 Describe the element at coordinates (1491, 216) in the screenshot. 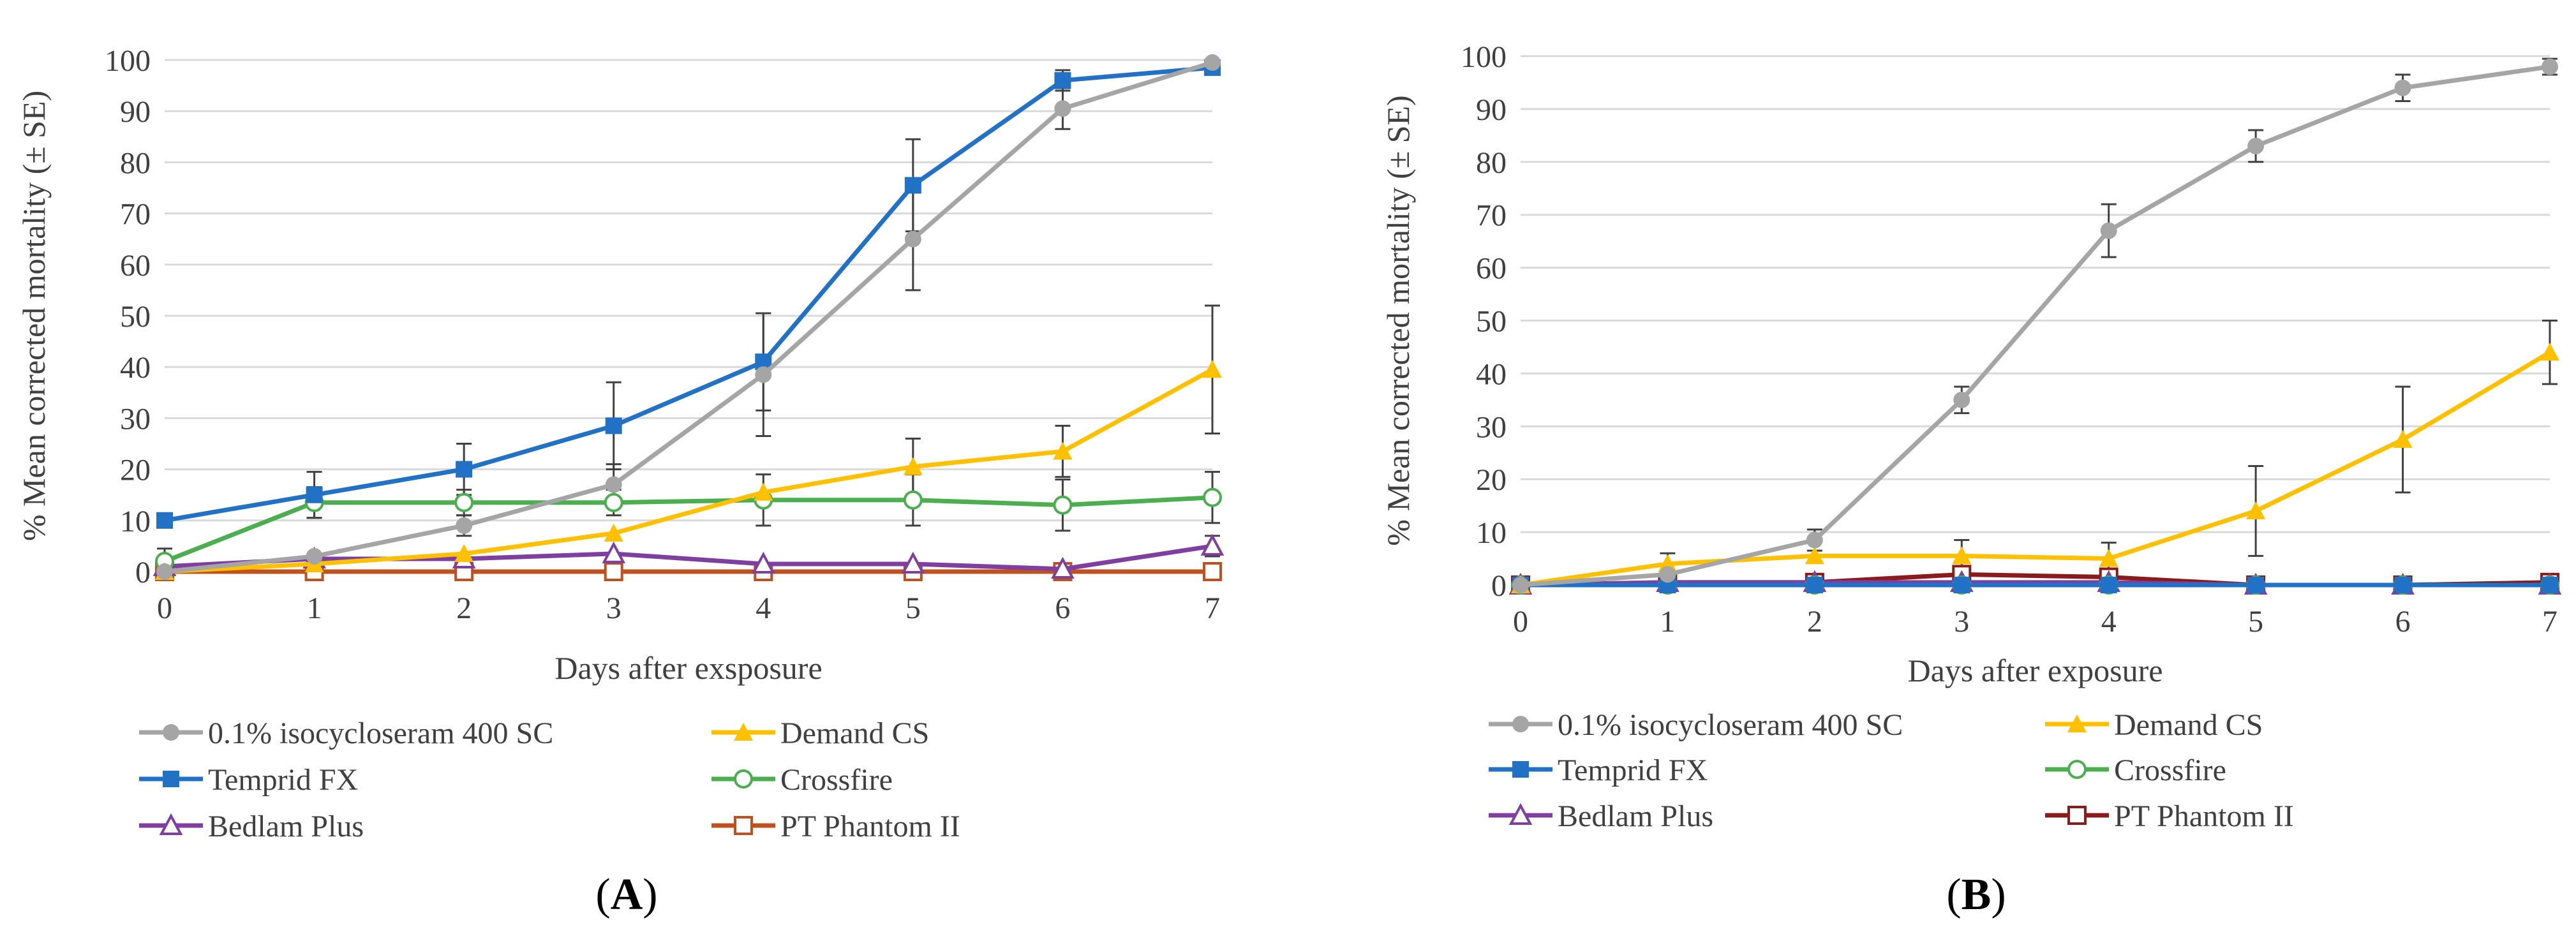

I see `y-tick-label: 70` at that location.